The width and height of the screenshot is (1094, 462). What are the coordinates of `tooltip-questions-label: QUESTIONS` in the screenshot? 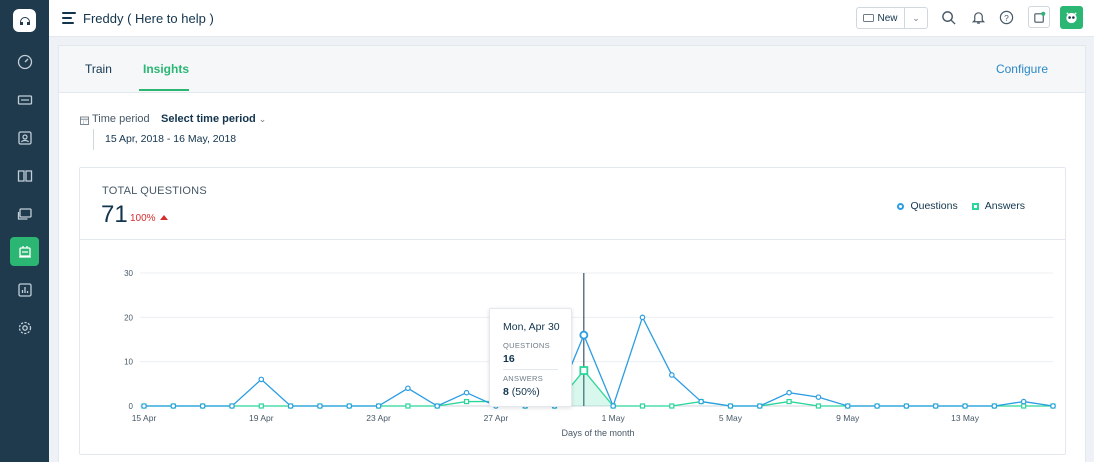 It's located at (526, 345).